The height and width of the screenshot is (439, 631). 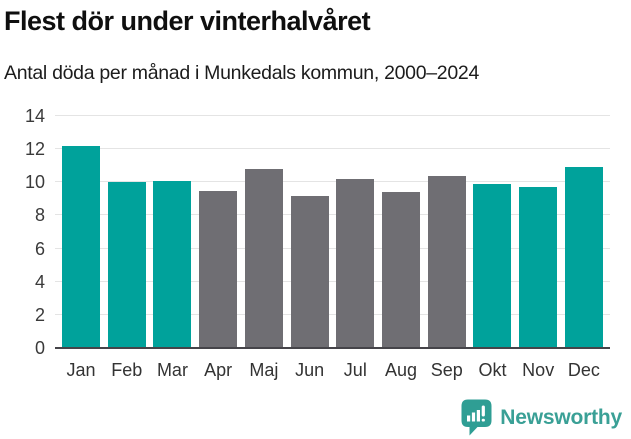 I want to click on bar-column-sep: Sep, so click(x=446, y=248).